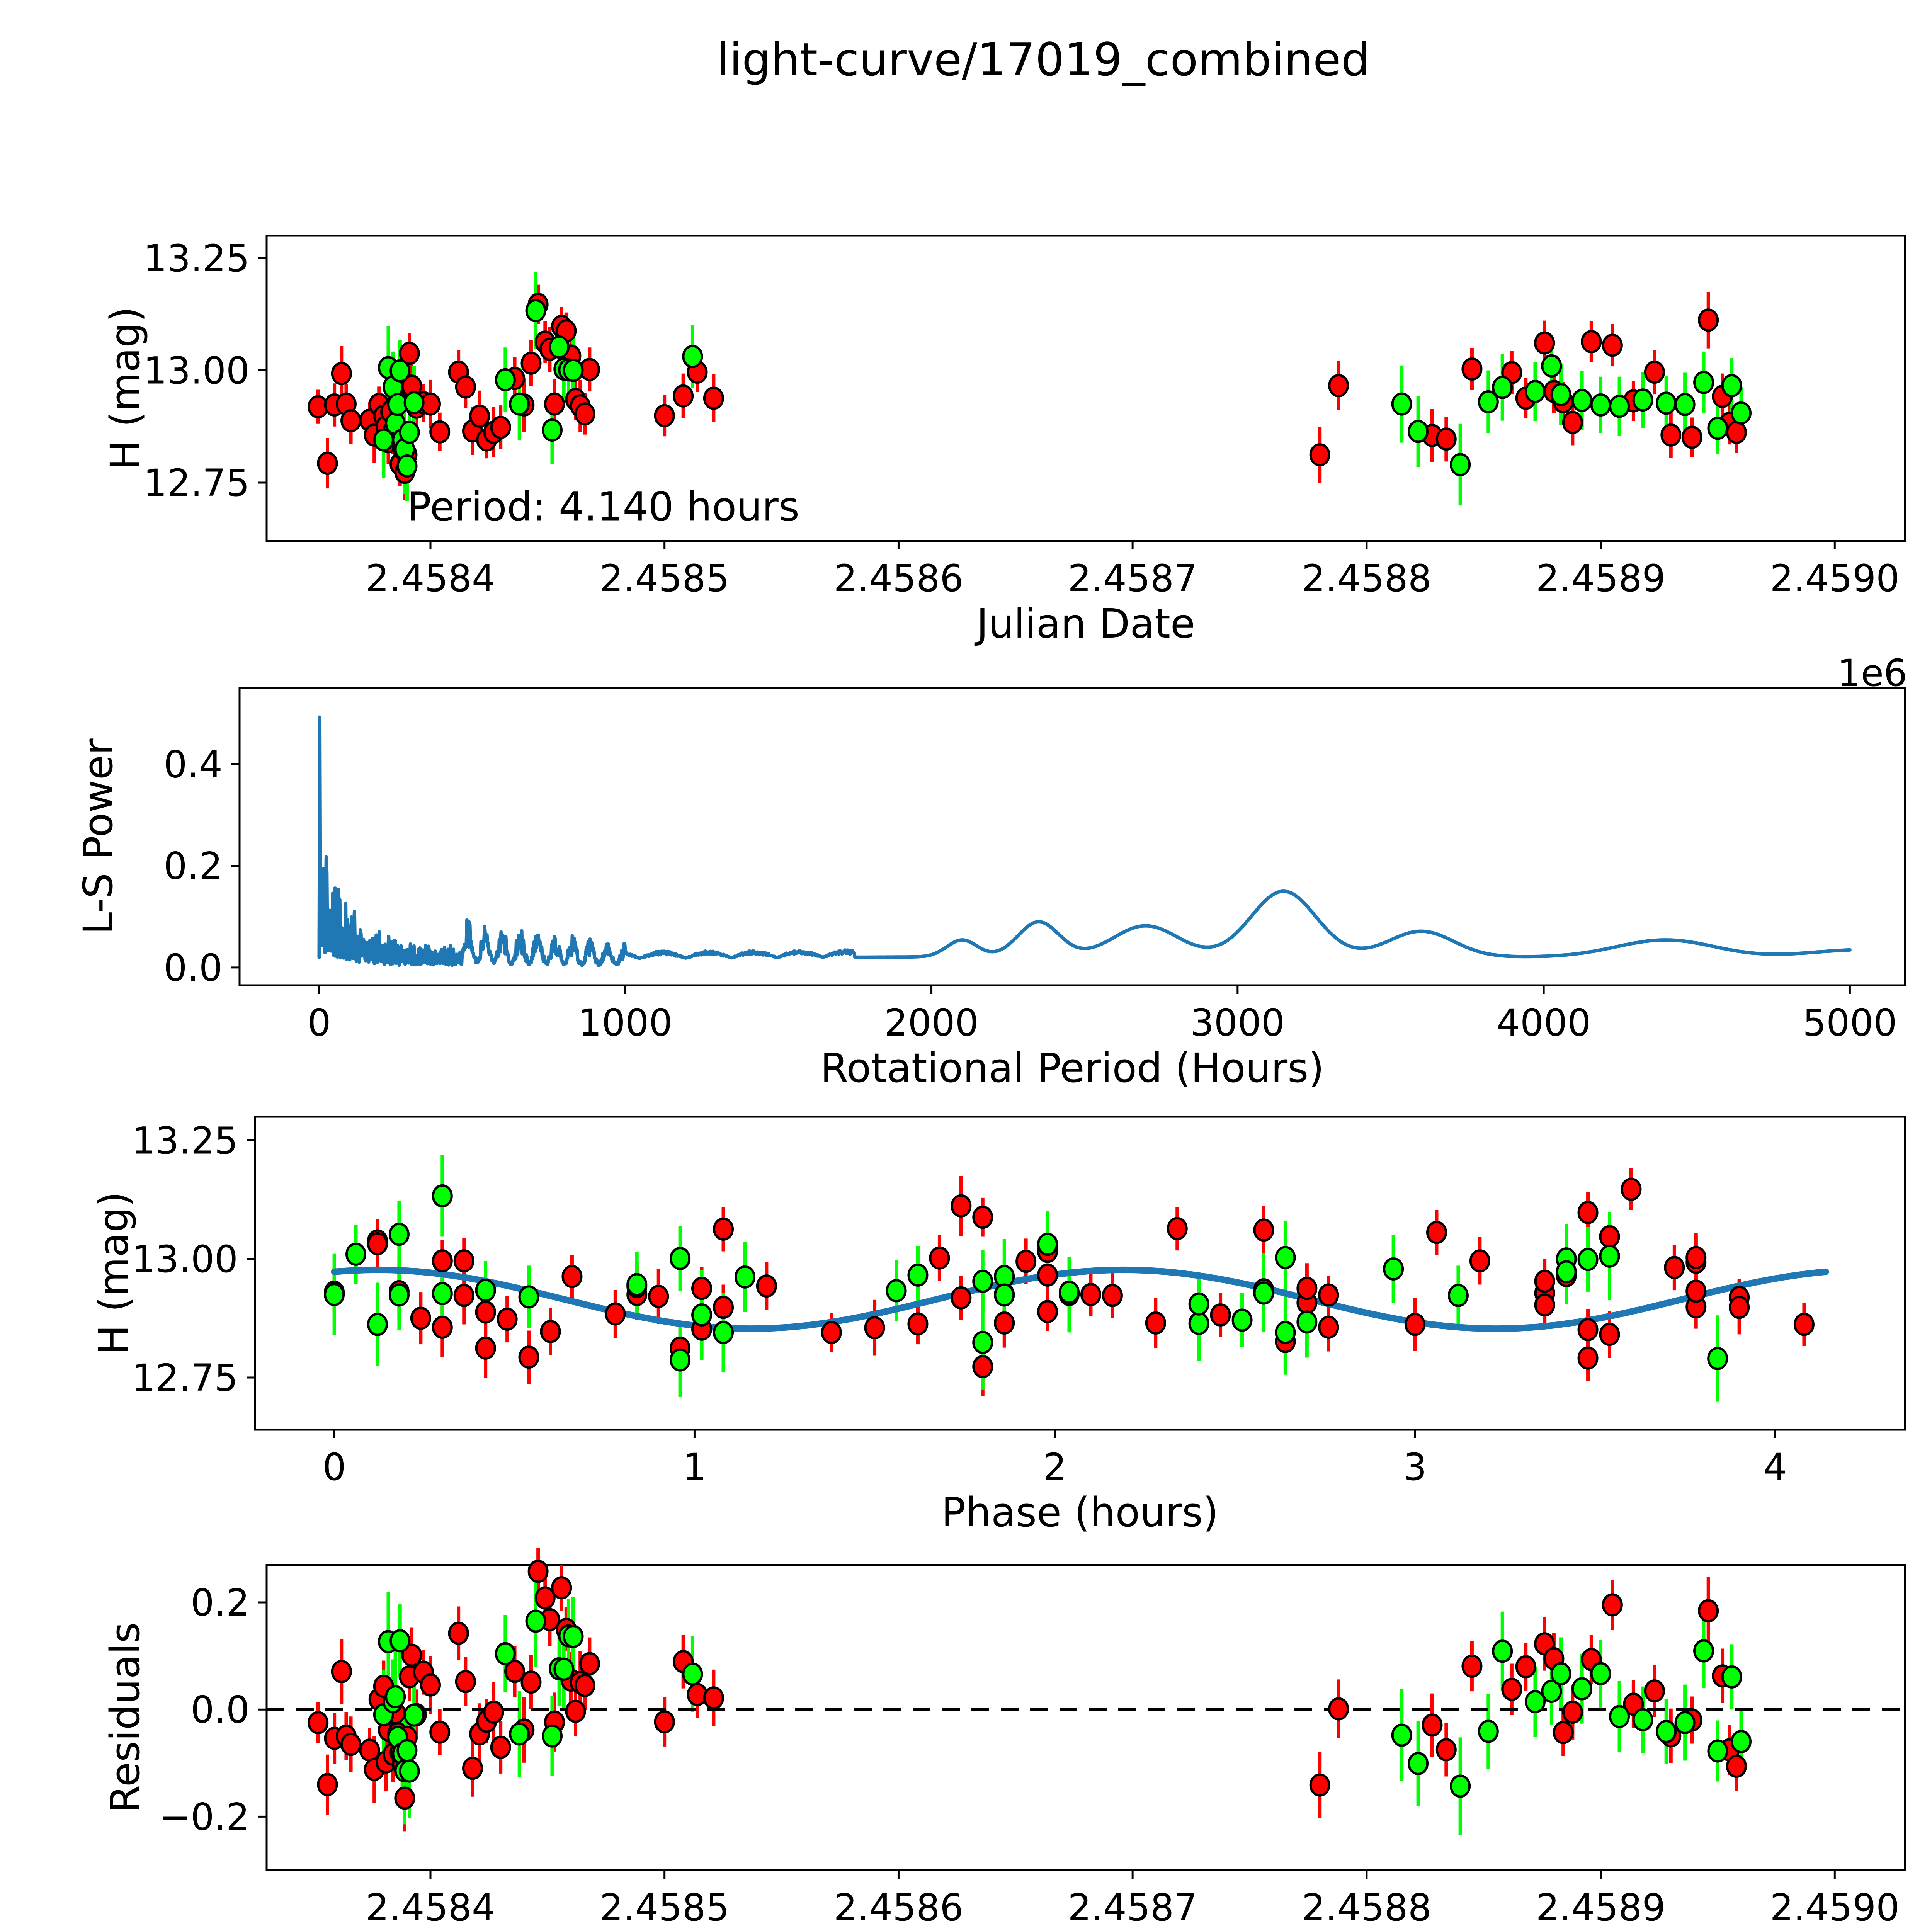 The image size is (1932, 1932). Describe the element at coordinates (1237, 1022) in the screenshot. I see `x-ticklabel: 3000` at that location.